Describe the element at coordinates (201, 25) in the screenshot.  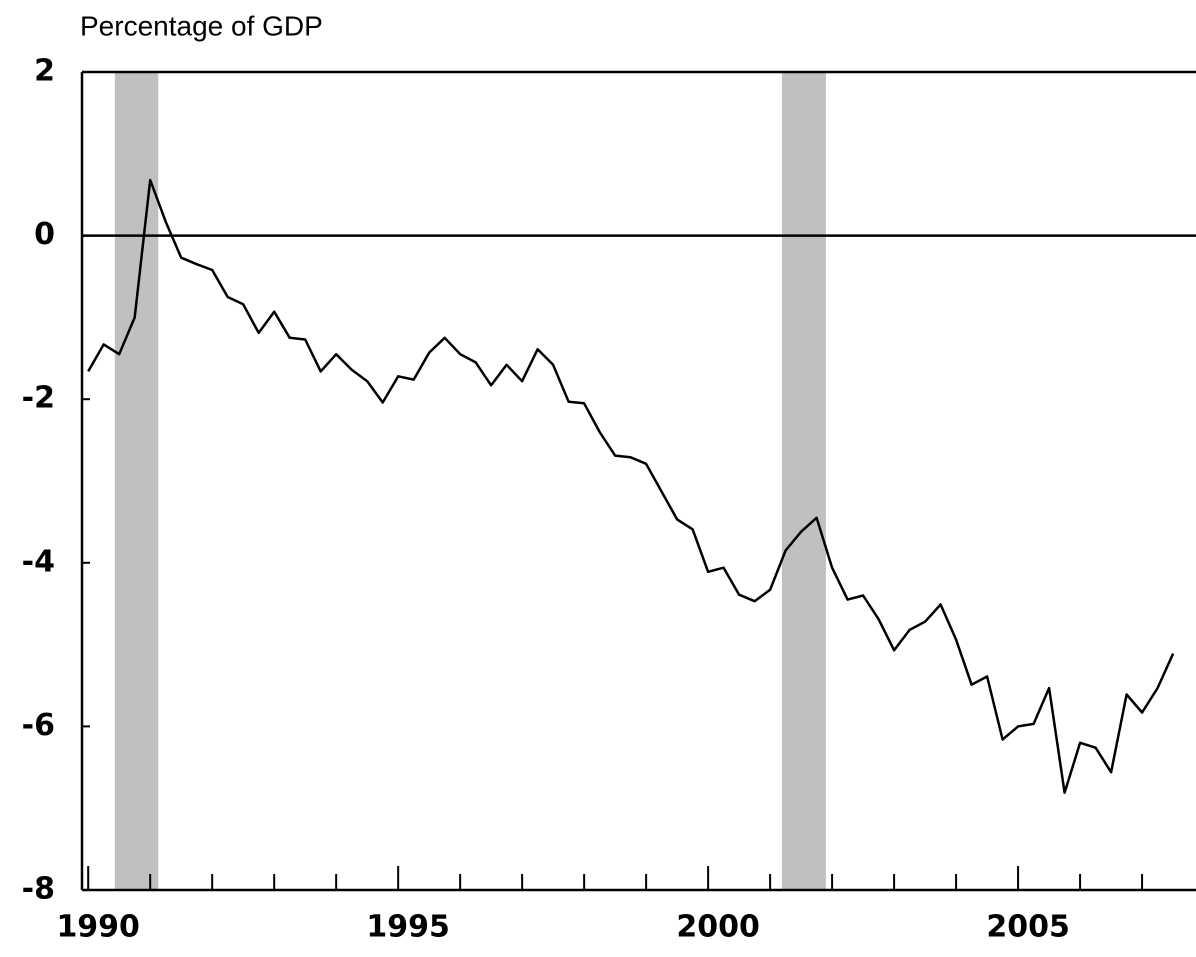
I see `chart-title: Percentage of GDP` at that location.